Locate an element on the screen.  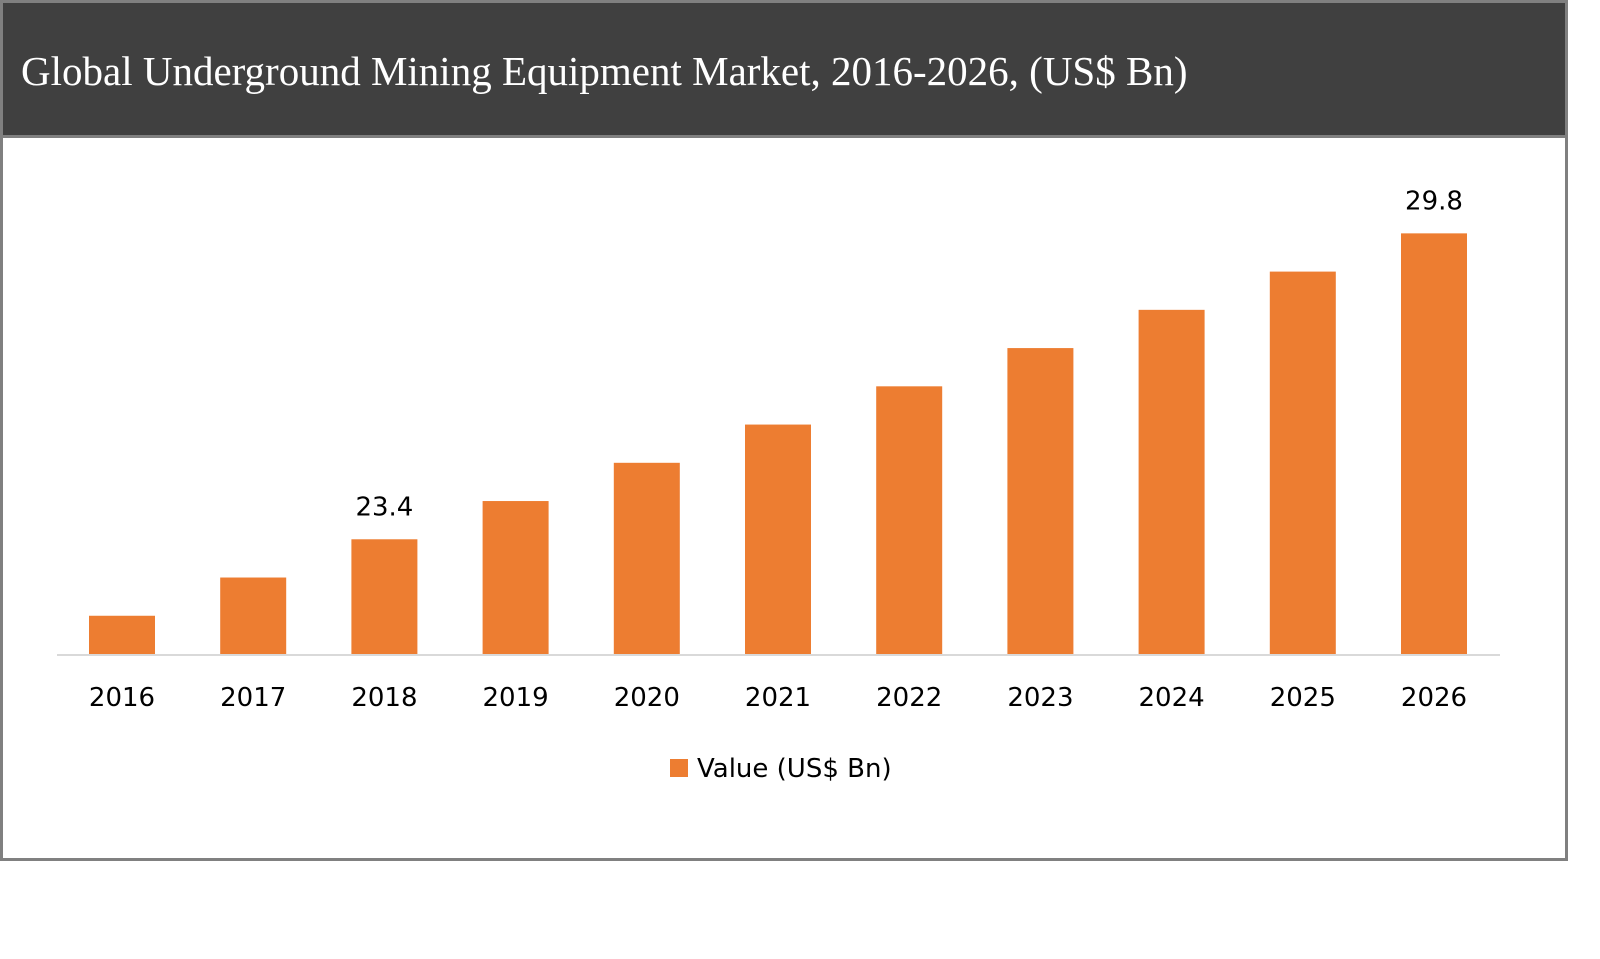
x-tick-label: 2023 is located at coordinates (1040, 698).